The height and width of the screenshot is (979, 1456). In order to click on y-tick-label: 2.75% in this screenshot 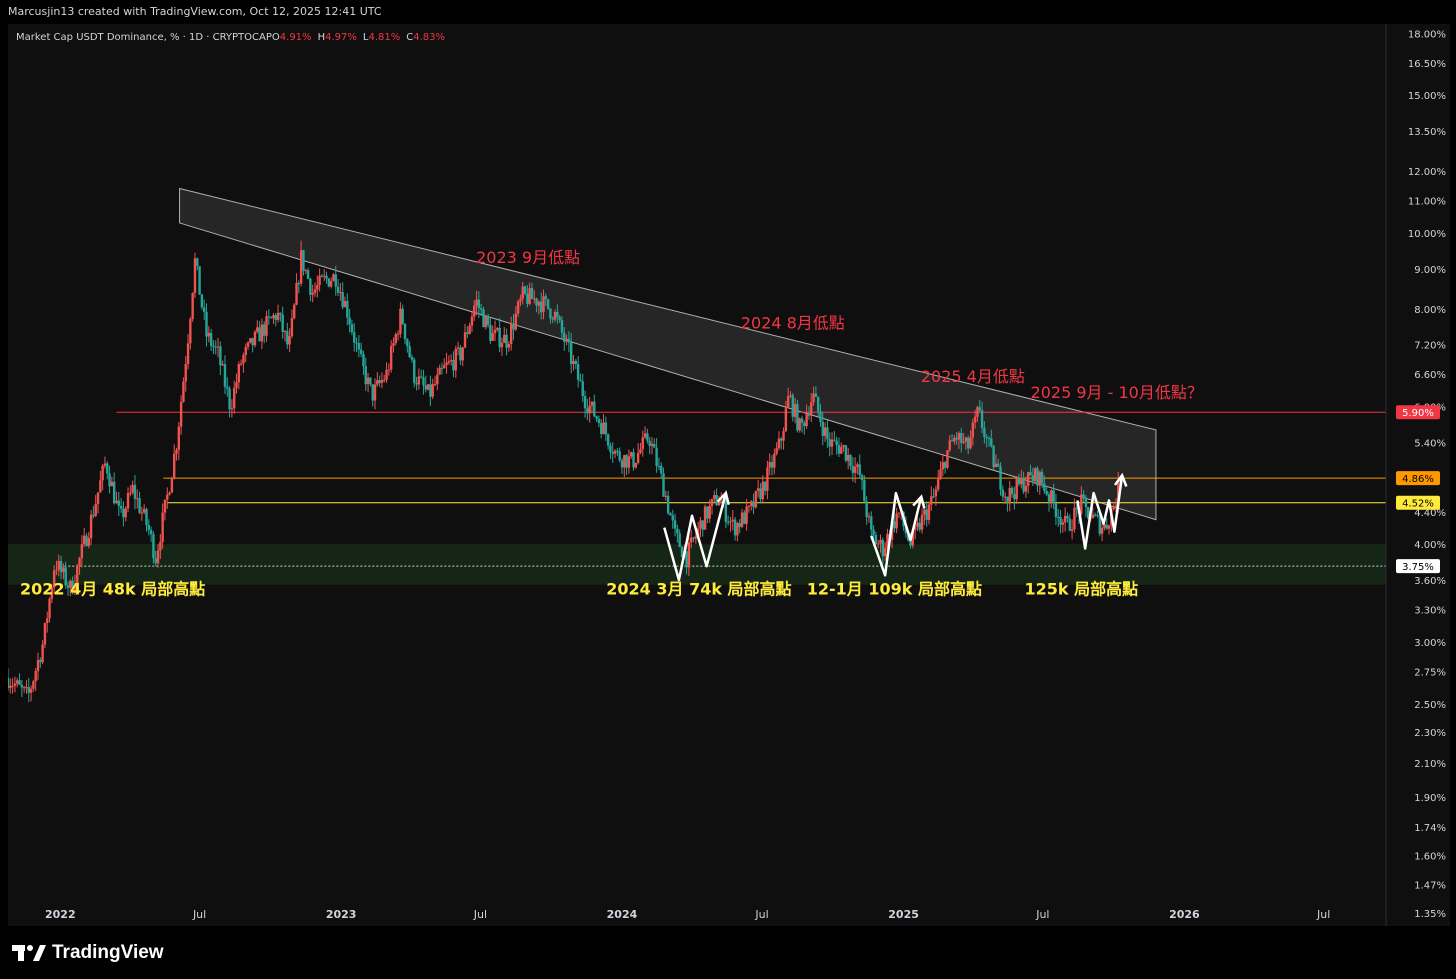, I will do `click(1430, 672)`.